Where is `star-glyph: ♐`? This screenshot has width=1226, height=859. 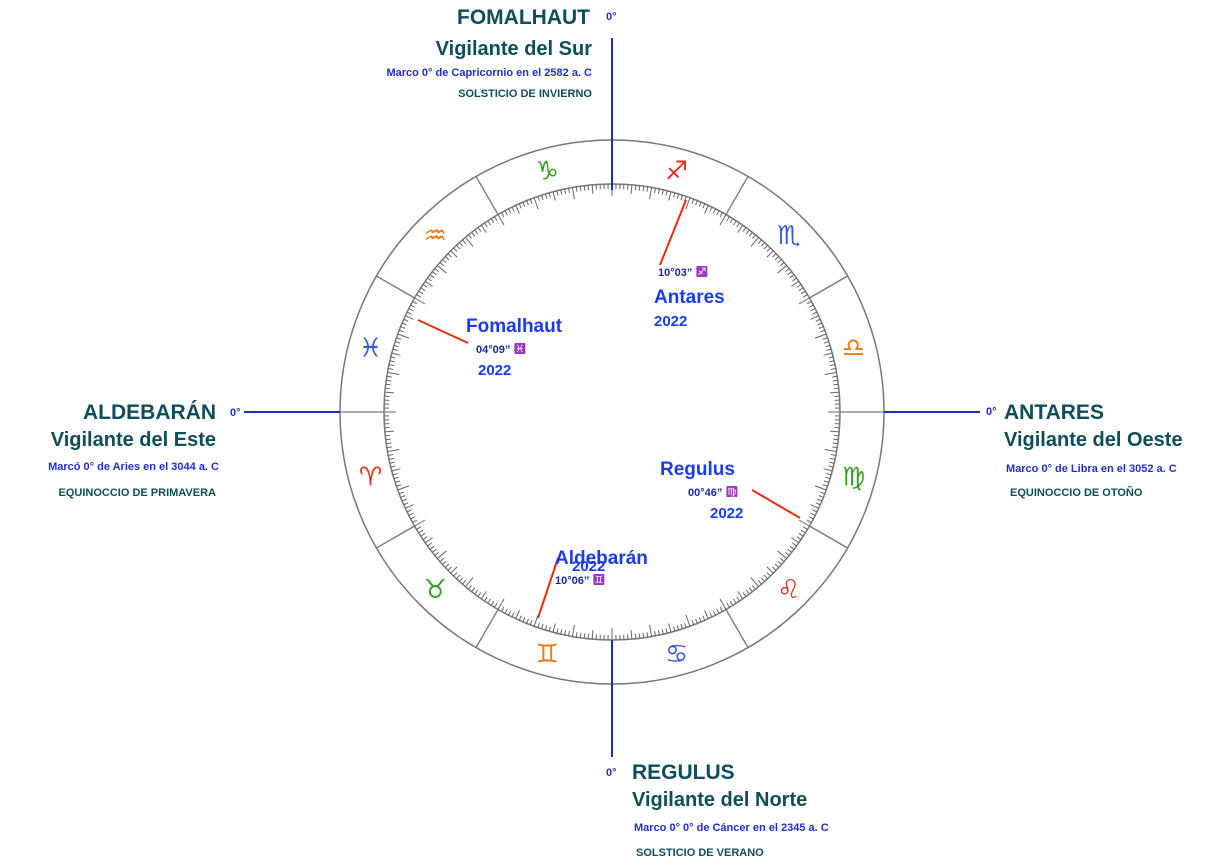 star-glyph: ♐ is located at coordinates (701, 272).